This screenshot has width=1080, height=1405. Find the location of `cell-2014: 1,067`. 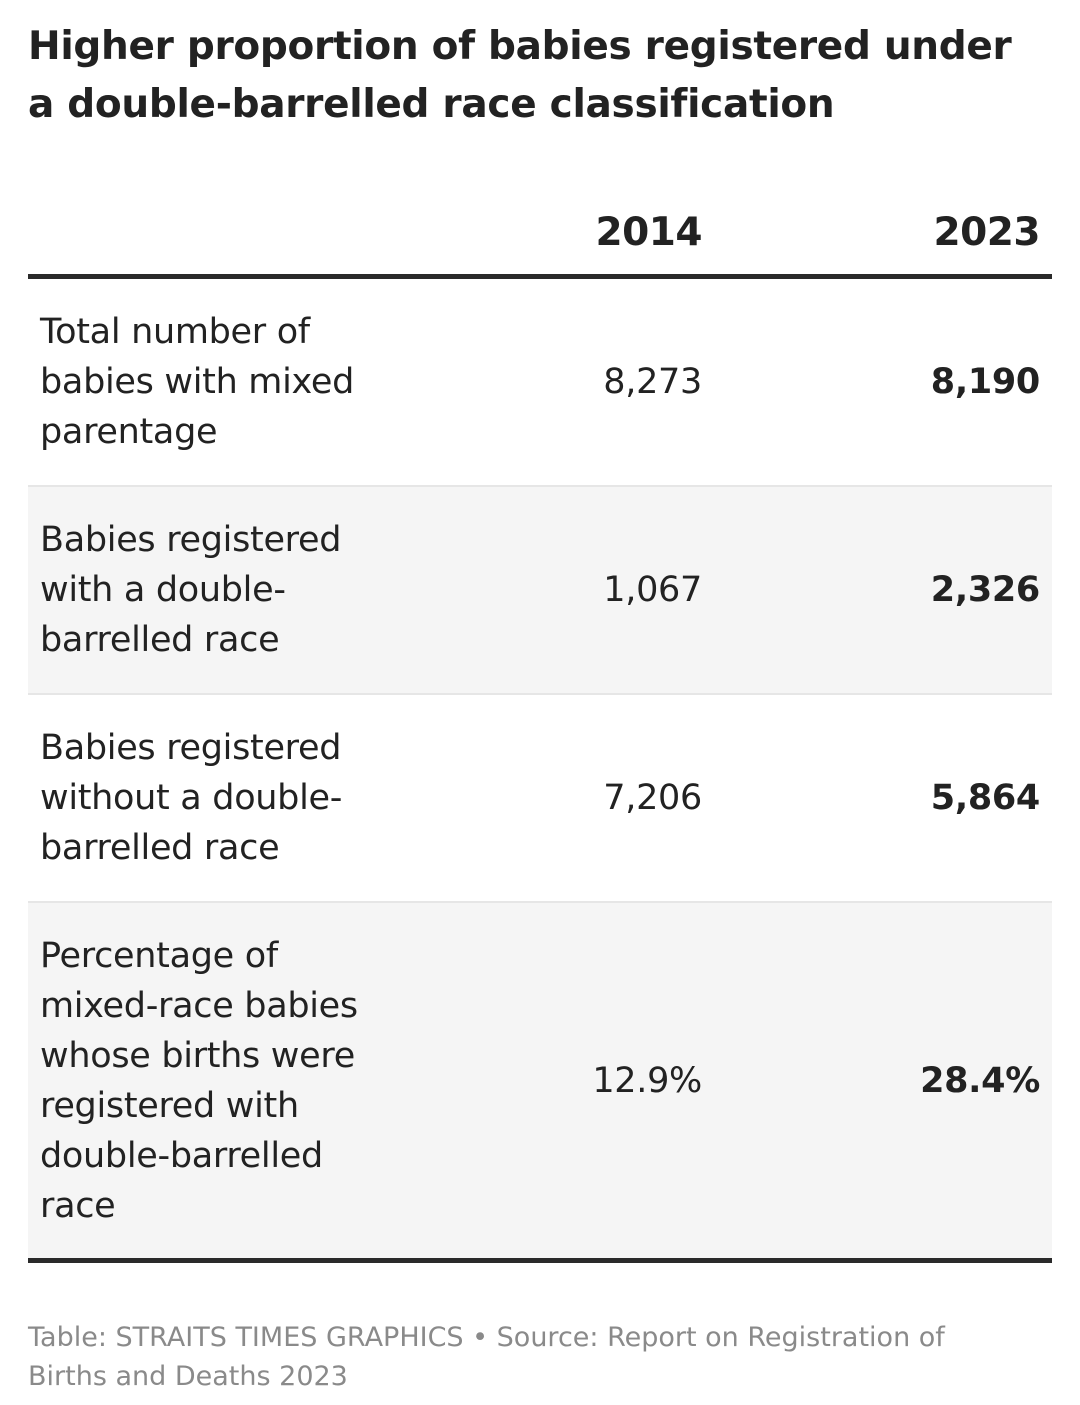

cell-2014: 1,067 is located at coordinates (606, 590).